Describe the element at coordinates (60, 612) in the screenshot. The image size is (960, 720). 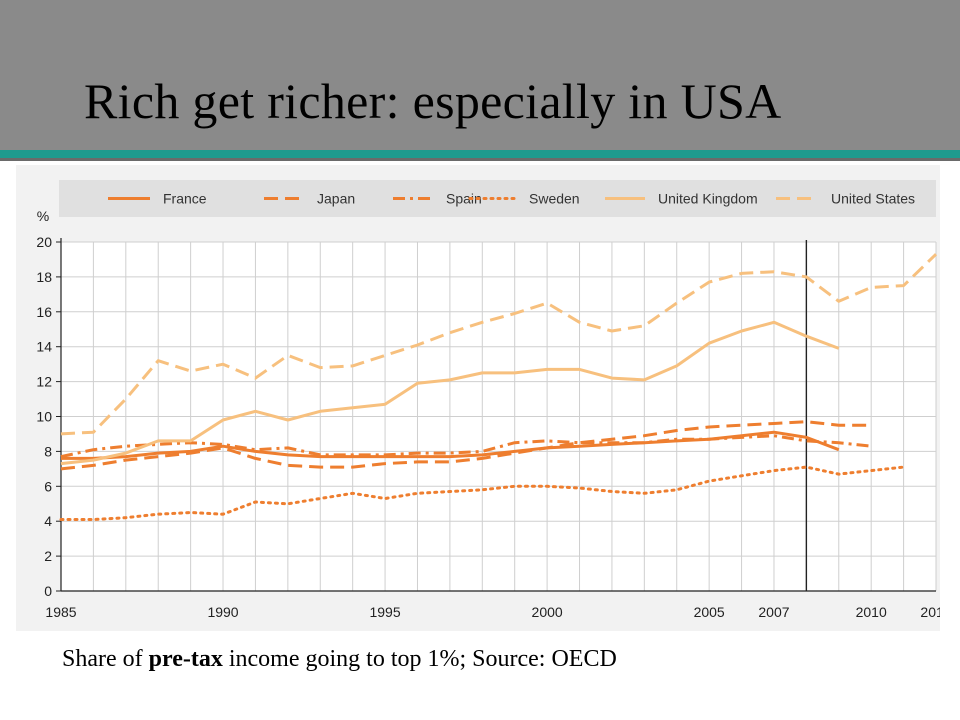
I see `x-tick-label: 1985` at that location.